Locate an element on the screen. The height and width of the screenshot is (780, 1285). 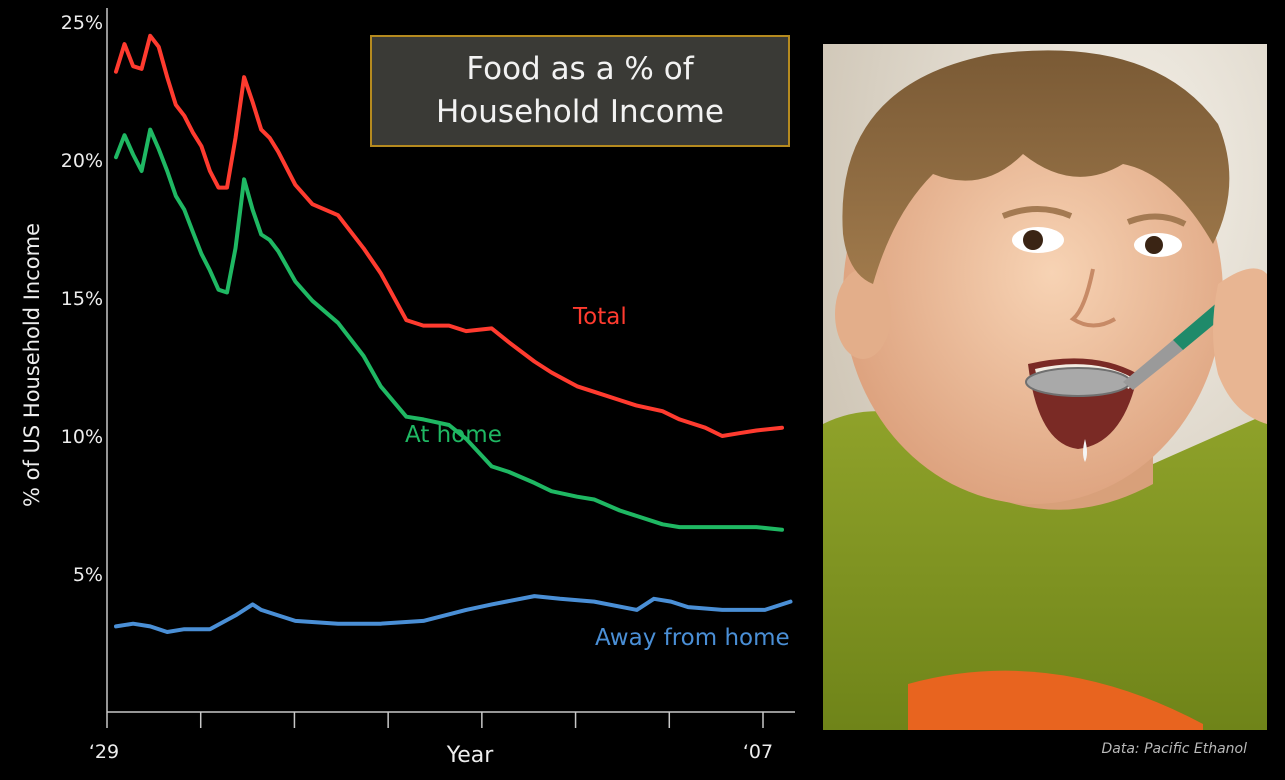
y-tick-label: 25% is located at coordinates (82, 23).